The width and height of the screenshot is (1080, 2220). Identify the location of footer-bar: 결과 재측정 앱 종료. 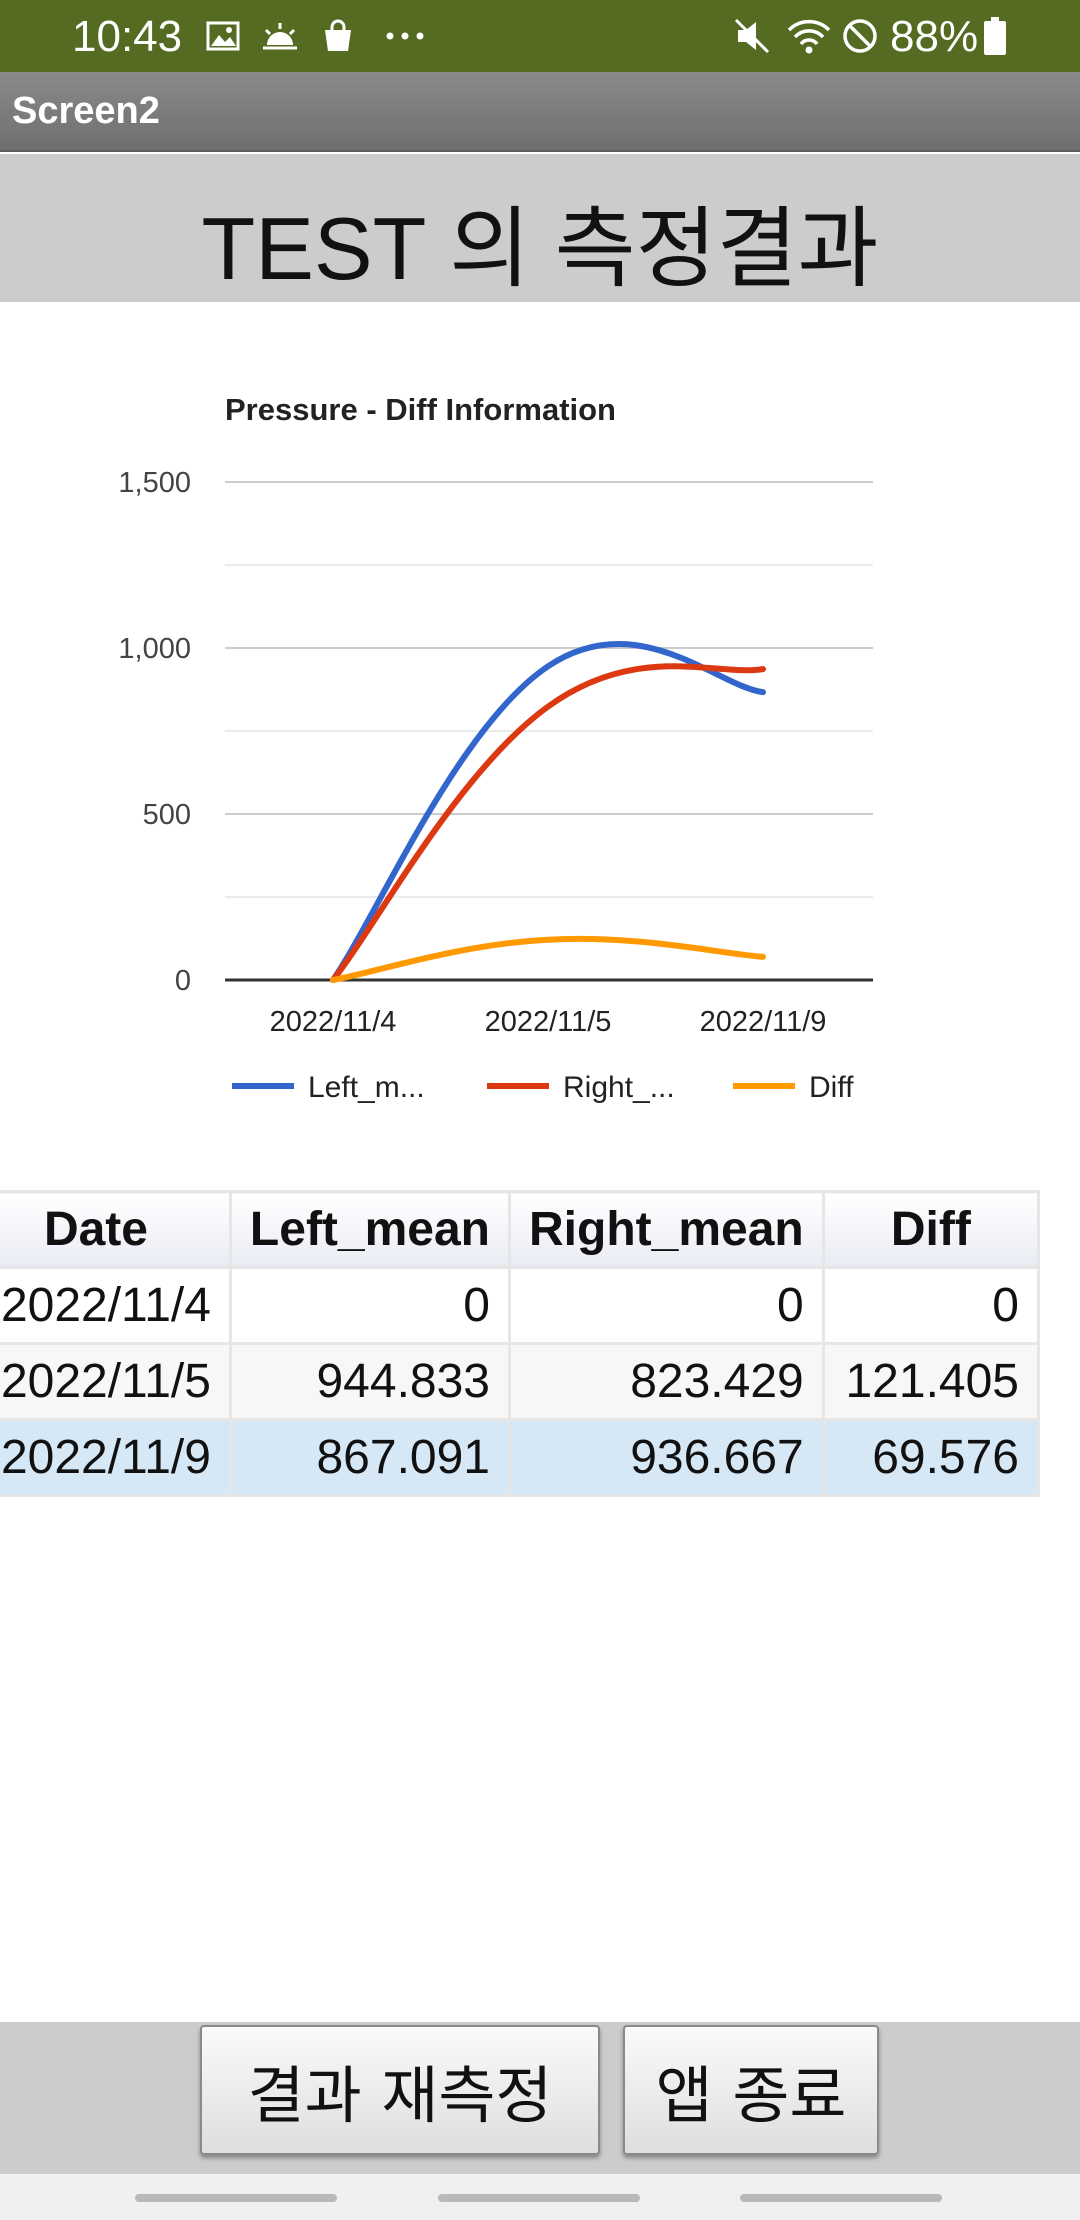
(540, 2098).